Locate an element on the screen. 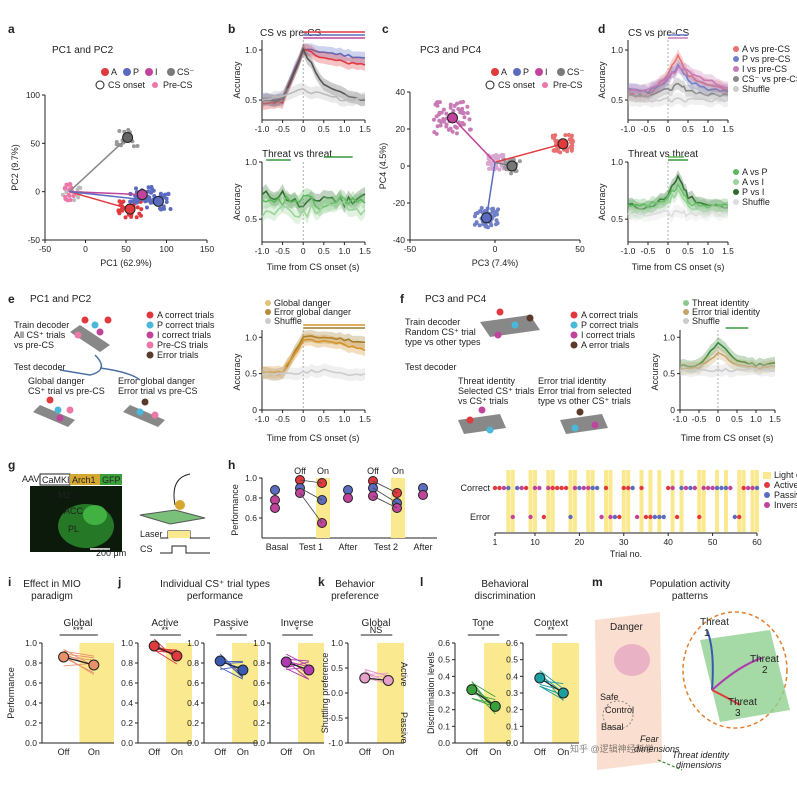 The width and height of the screenshot is (797, 785). y-axis-label: Accuracy is located at coordinates (655, 372).